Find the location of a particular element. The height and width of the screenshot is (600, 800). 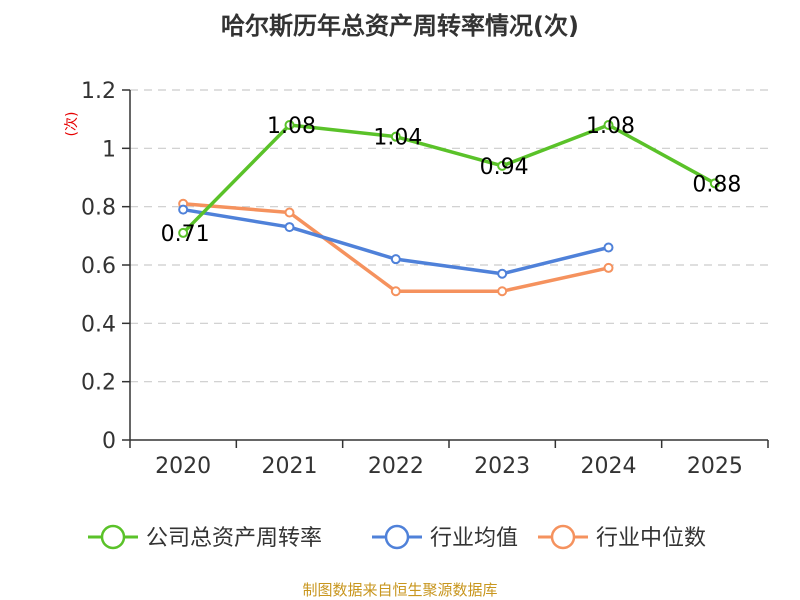

data-label: 0.88 is located at coordinates (716, 184).